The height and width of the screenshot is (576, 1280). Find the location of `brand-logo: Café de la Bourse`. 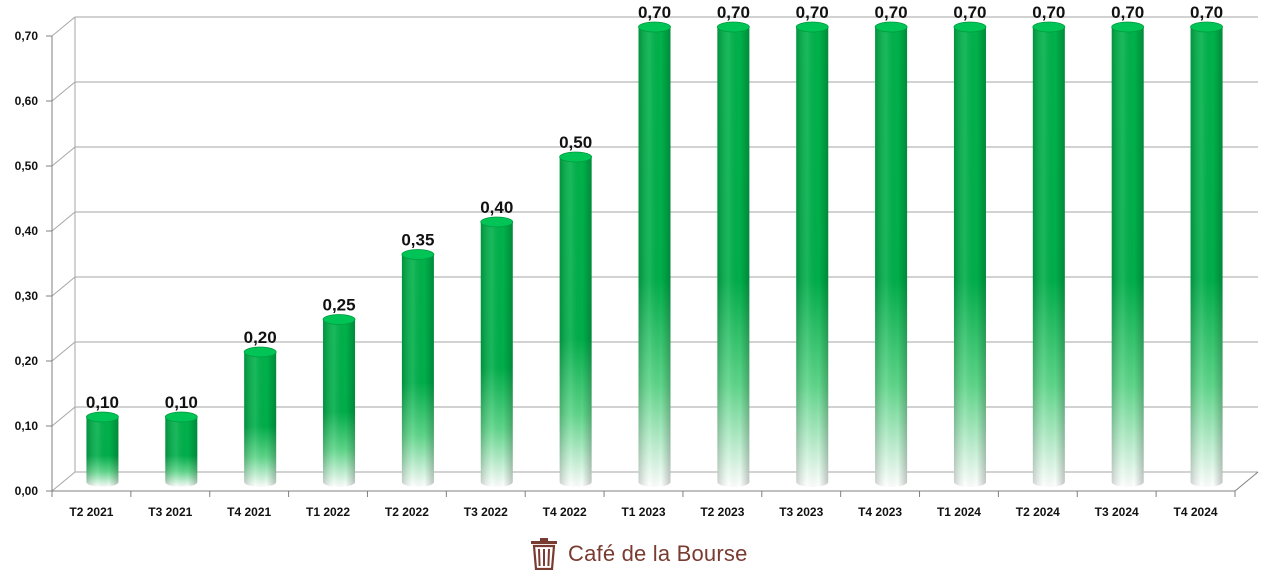

brand-logo: Café de la Bourse is located at coordinates (637, 554).